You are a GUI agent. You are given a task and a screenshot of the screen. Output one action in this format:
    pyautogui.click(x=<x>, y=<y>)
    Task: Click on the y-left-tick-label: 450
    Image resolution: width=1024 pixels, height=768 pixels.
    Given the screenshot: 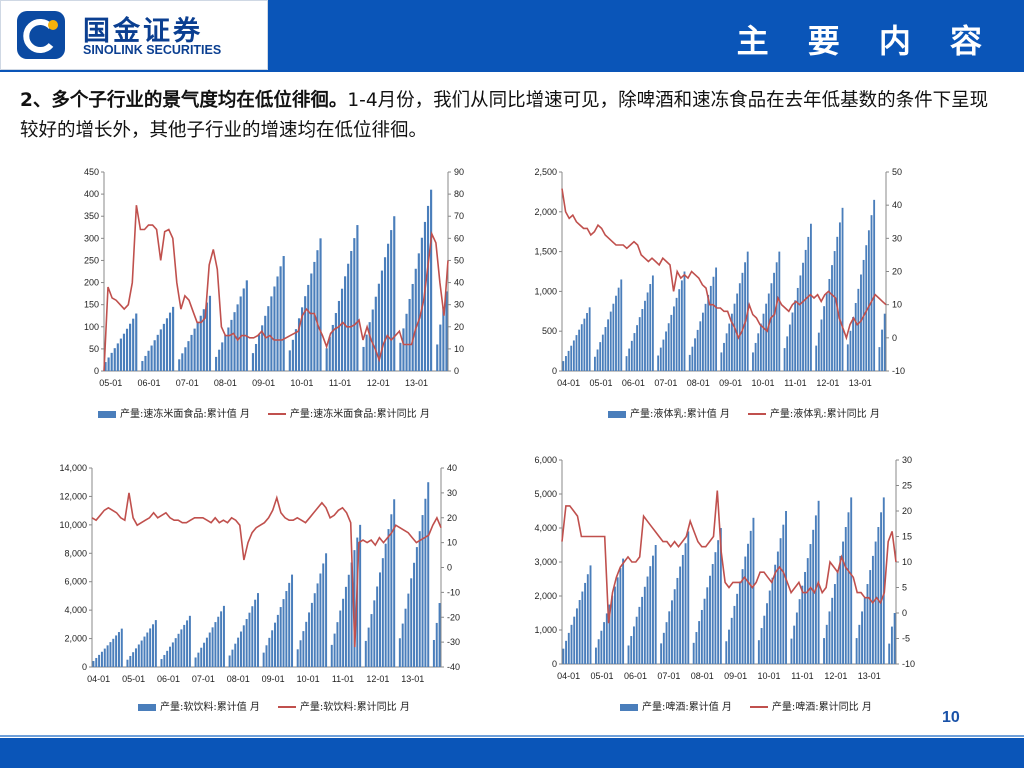 What is the action you would take?
    pyautogui.click(x=91, y=172)
    